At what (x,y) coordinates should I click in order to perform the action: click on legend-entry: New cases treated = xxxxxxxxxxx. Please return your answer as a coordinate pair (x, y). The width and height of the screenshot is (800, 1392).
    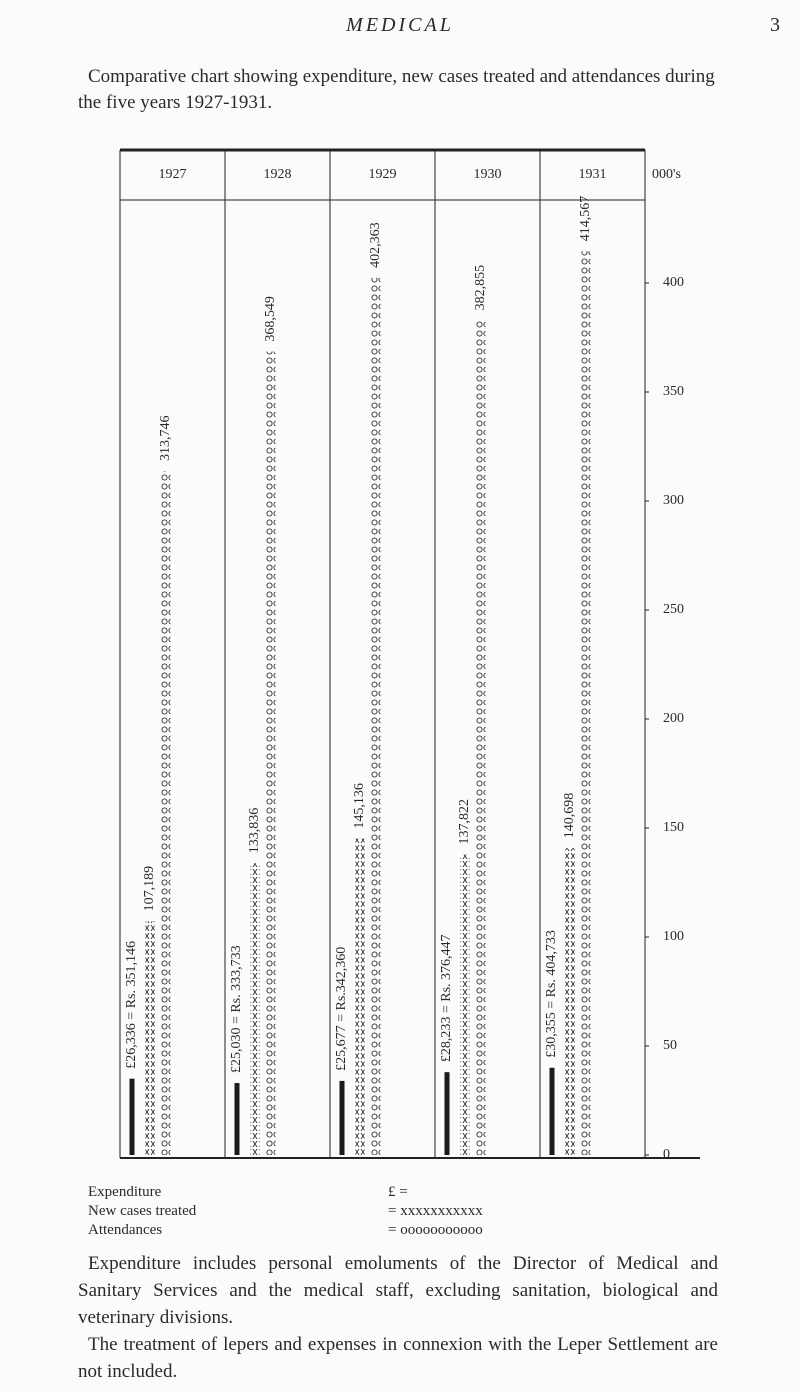
    Looking at the image, I should click on (398, 1211).